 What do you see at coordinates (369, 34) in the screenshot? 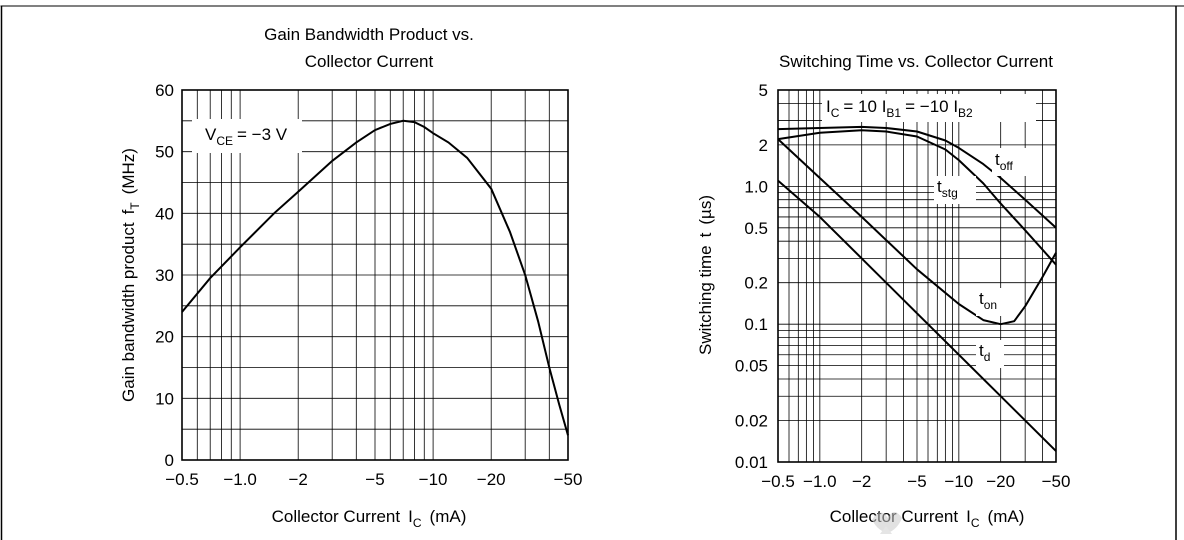
I see `chart1-title-line1: Gain Bandwidth Product vs.` at bounding box center [369, 34].